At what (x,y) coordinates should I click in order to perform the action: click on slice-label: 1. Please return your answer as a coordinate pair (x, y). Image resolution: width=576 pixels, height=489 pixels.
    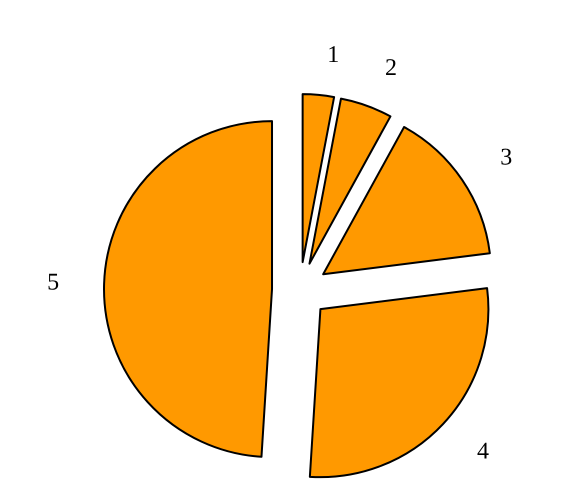
    Looking at the image, I should click on (333, 55).